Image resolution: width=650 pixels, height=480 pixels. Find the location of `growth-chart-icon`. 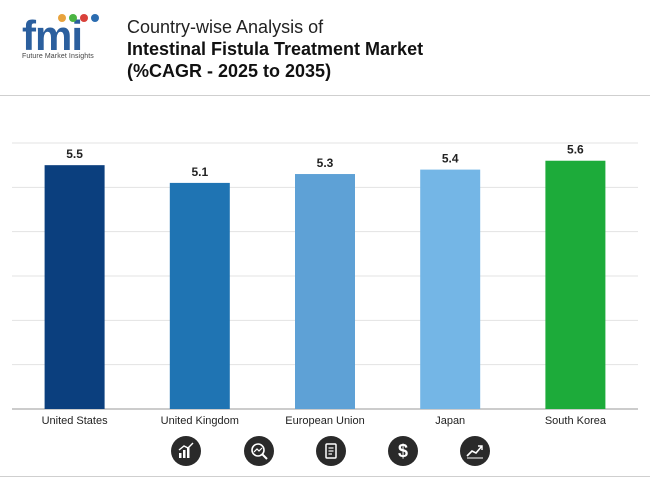

growth-chart-icon is located at coordinates (186, 451).